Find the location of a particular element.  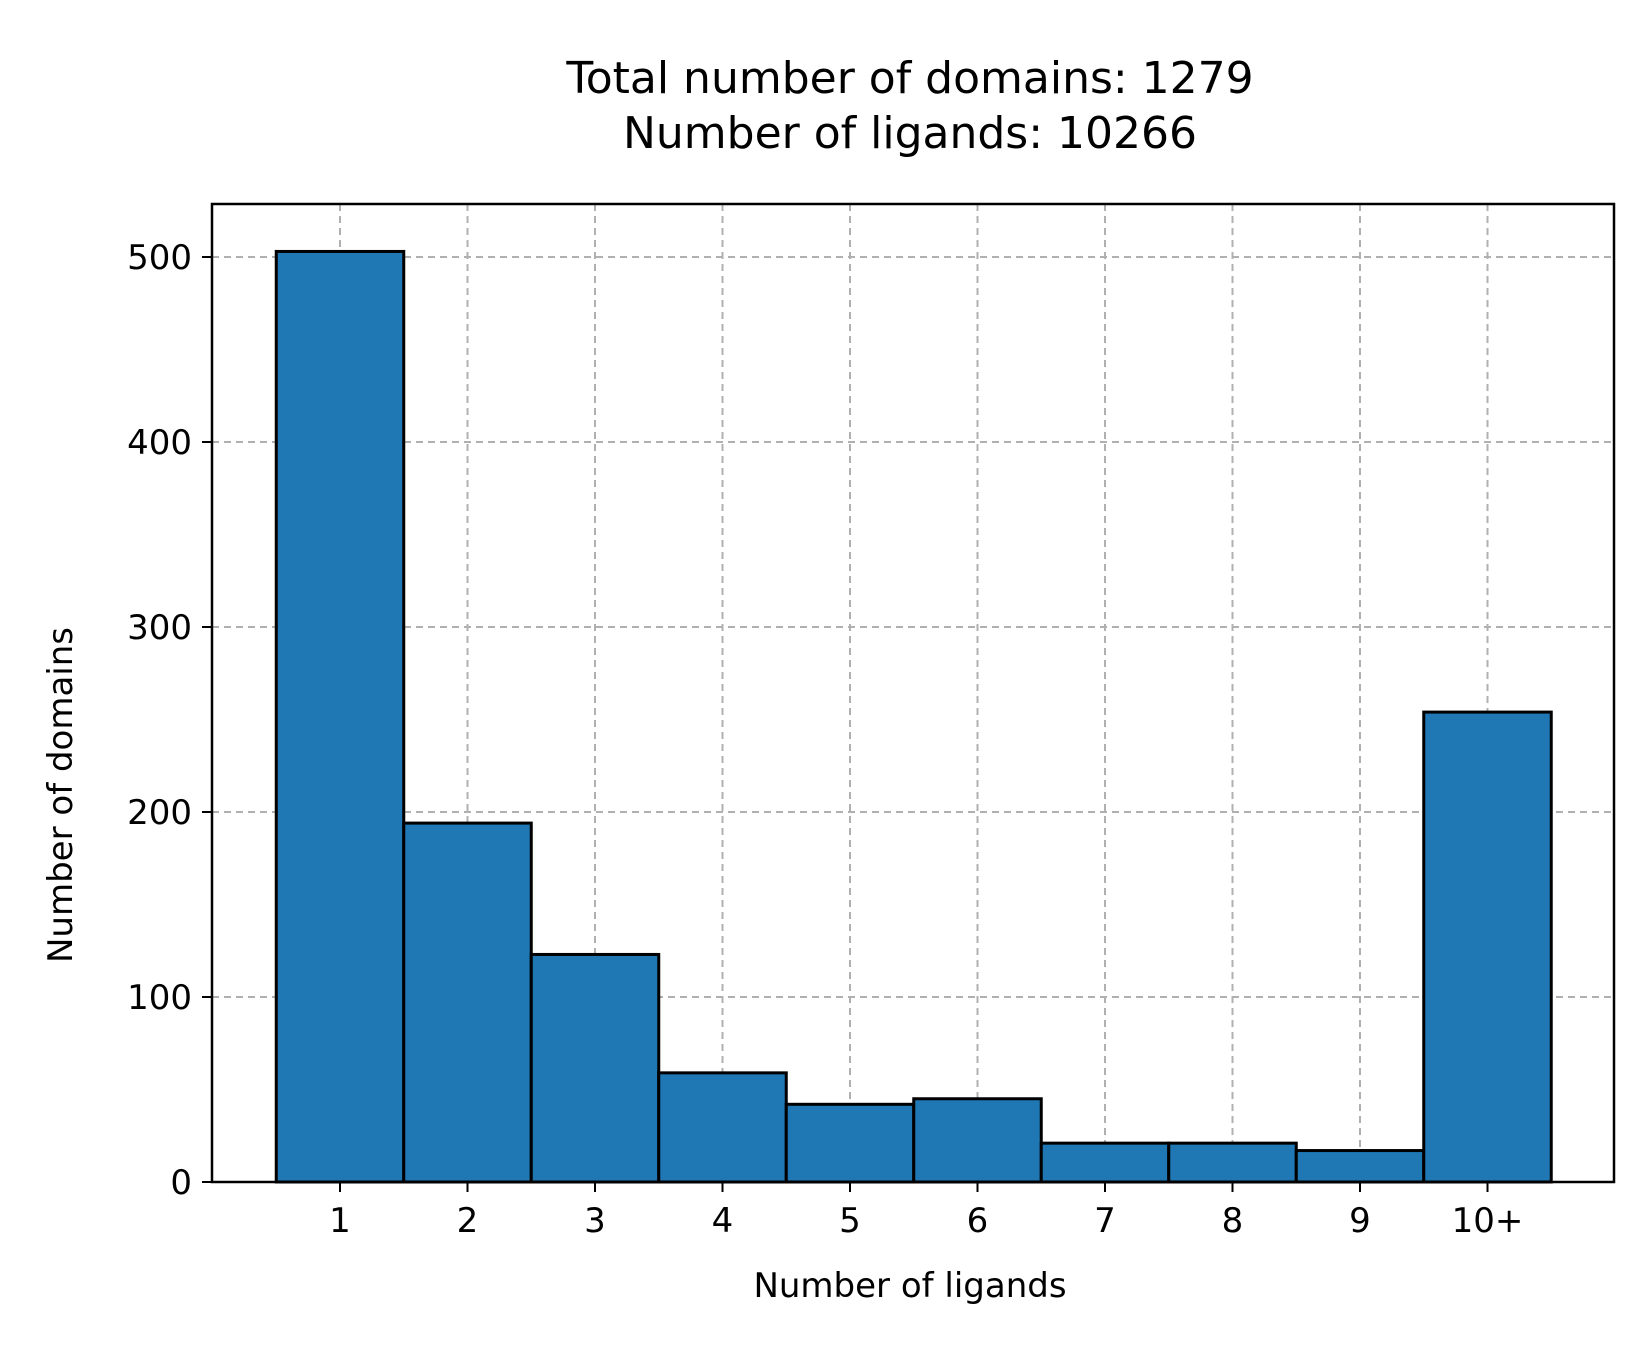

x-tick-label: 7 is located at coordinates (1105, 1221).